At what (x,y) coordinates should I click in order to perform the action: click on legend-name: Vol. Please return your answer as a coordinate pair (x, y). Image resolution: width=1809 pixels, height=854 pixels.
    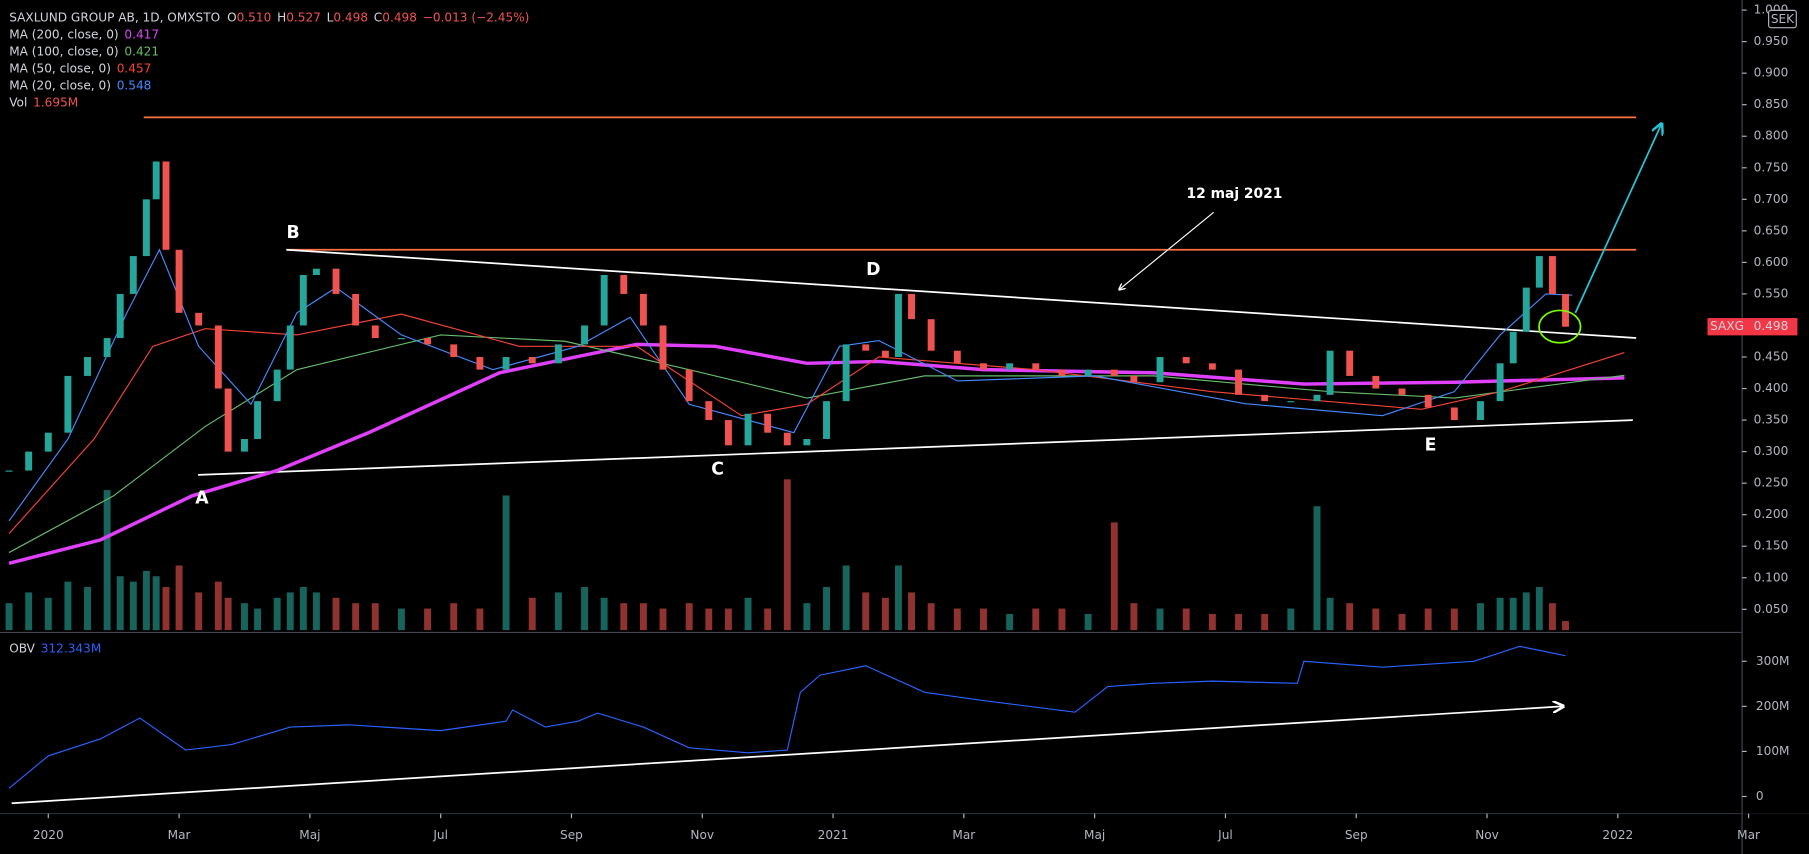
    Looking at the image, I should click on (18, 102).